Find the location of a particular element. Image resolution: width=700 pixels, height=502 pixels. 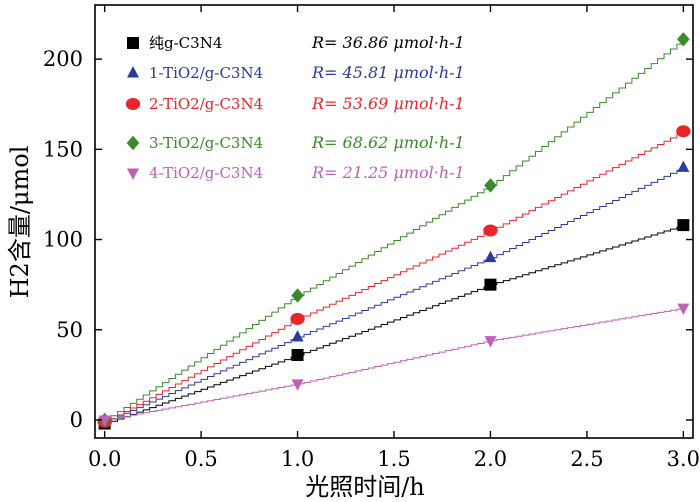

x-tick-label: 0.5 is located at coordinates (200, 459).